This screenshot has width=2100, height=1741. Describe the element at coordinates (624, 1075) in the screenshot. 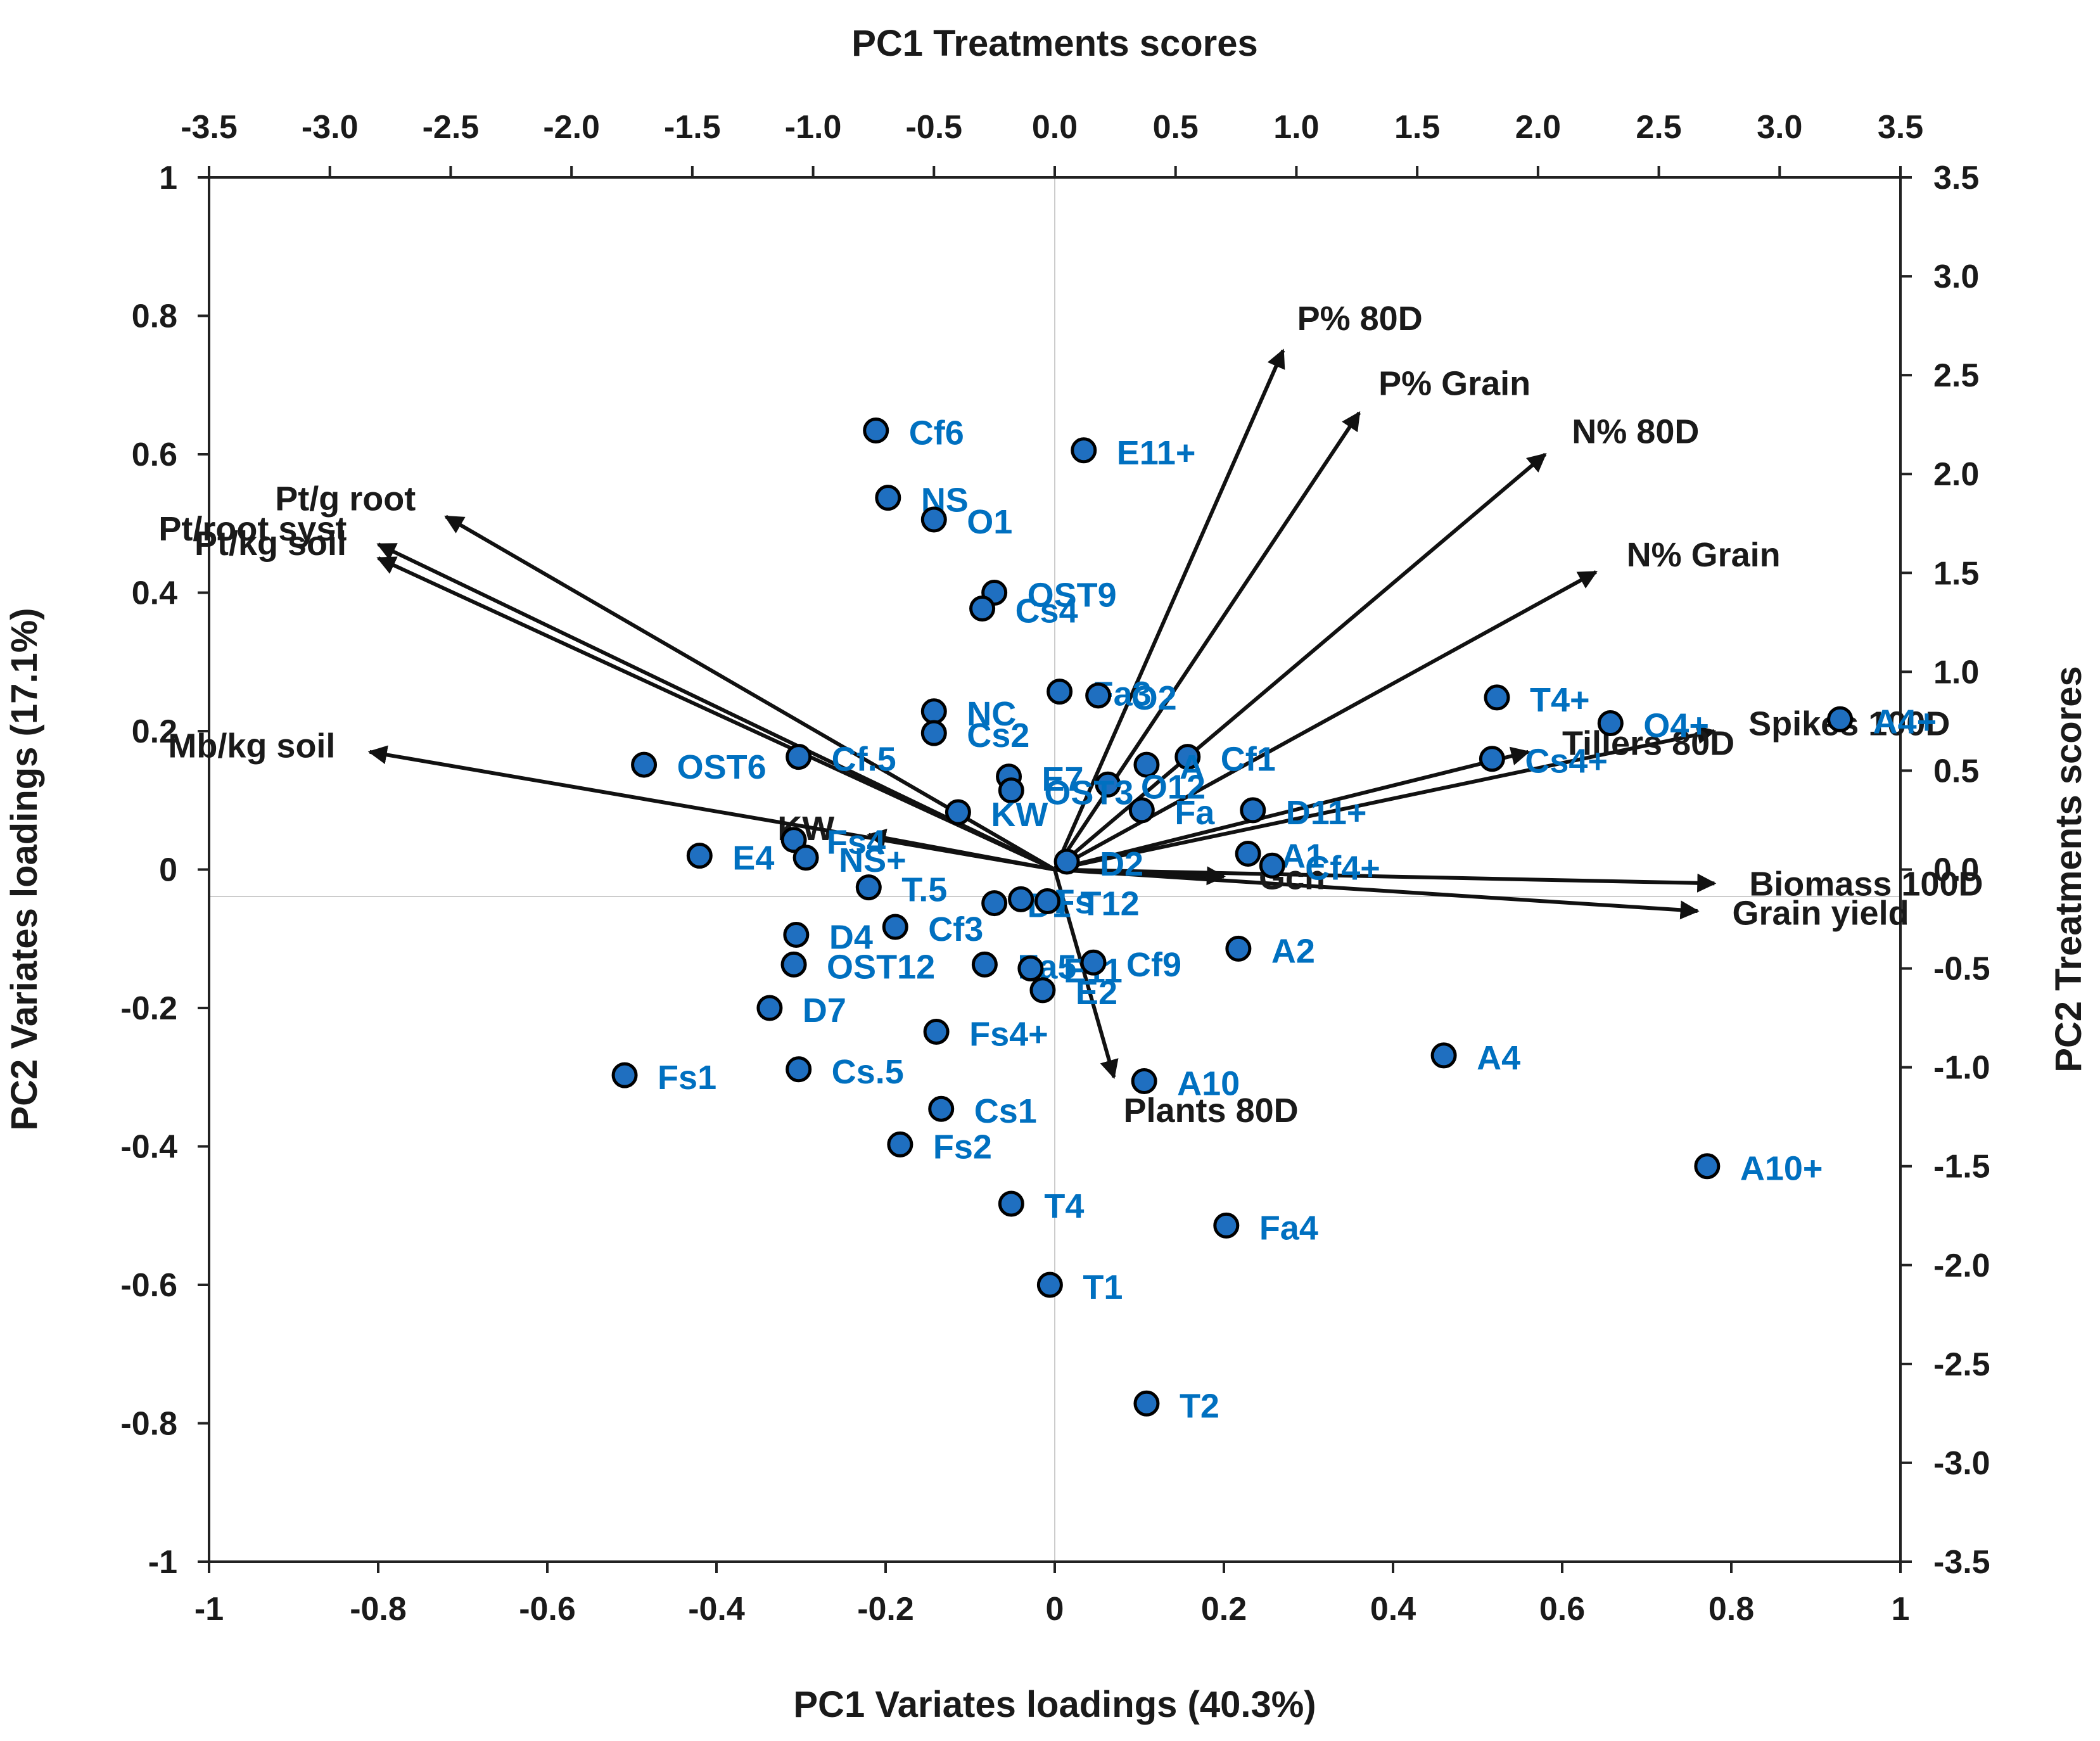

I see `treatment-point-fs1` at that location.